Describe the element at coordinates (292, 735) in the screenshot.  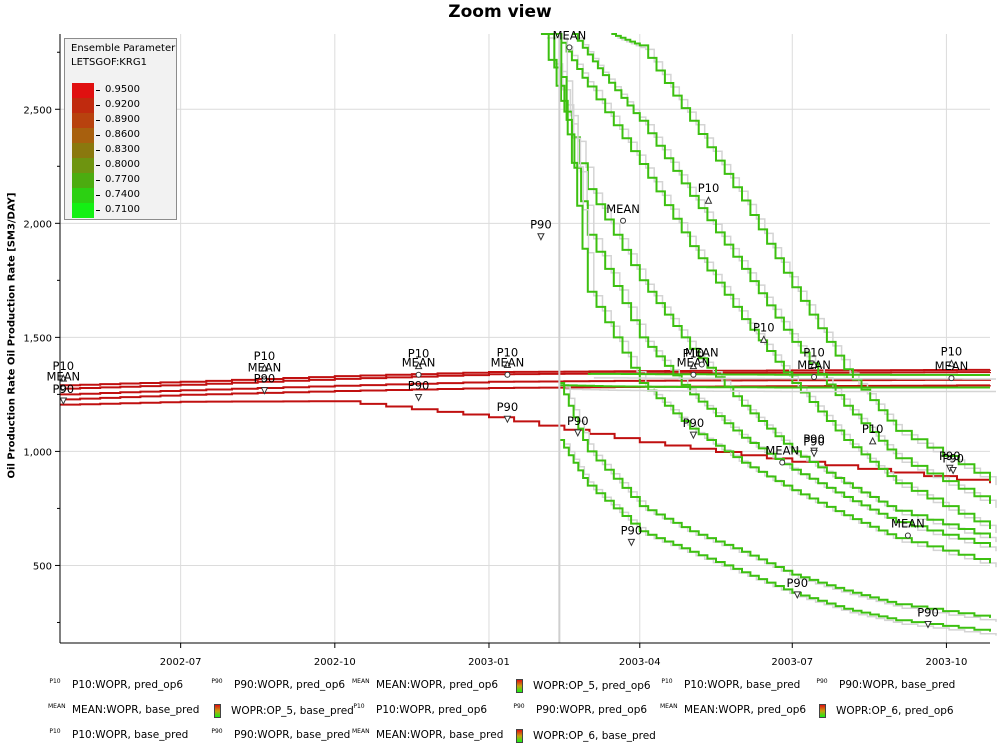
I see `legend-entry-label: P90:WOPR, base_pred` at that location.